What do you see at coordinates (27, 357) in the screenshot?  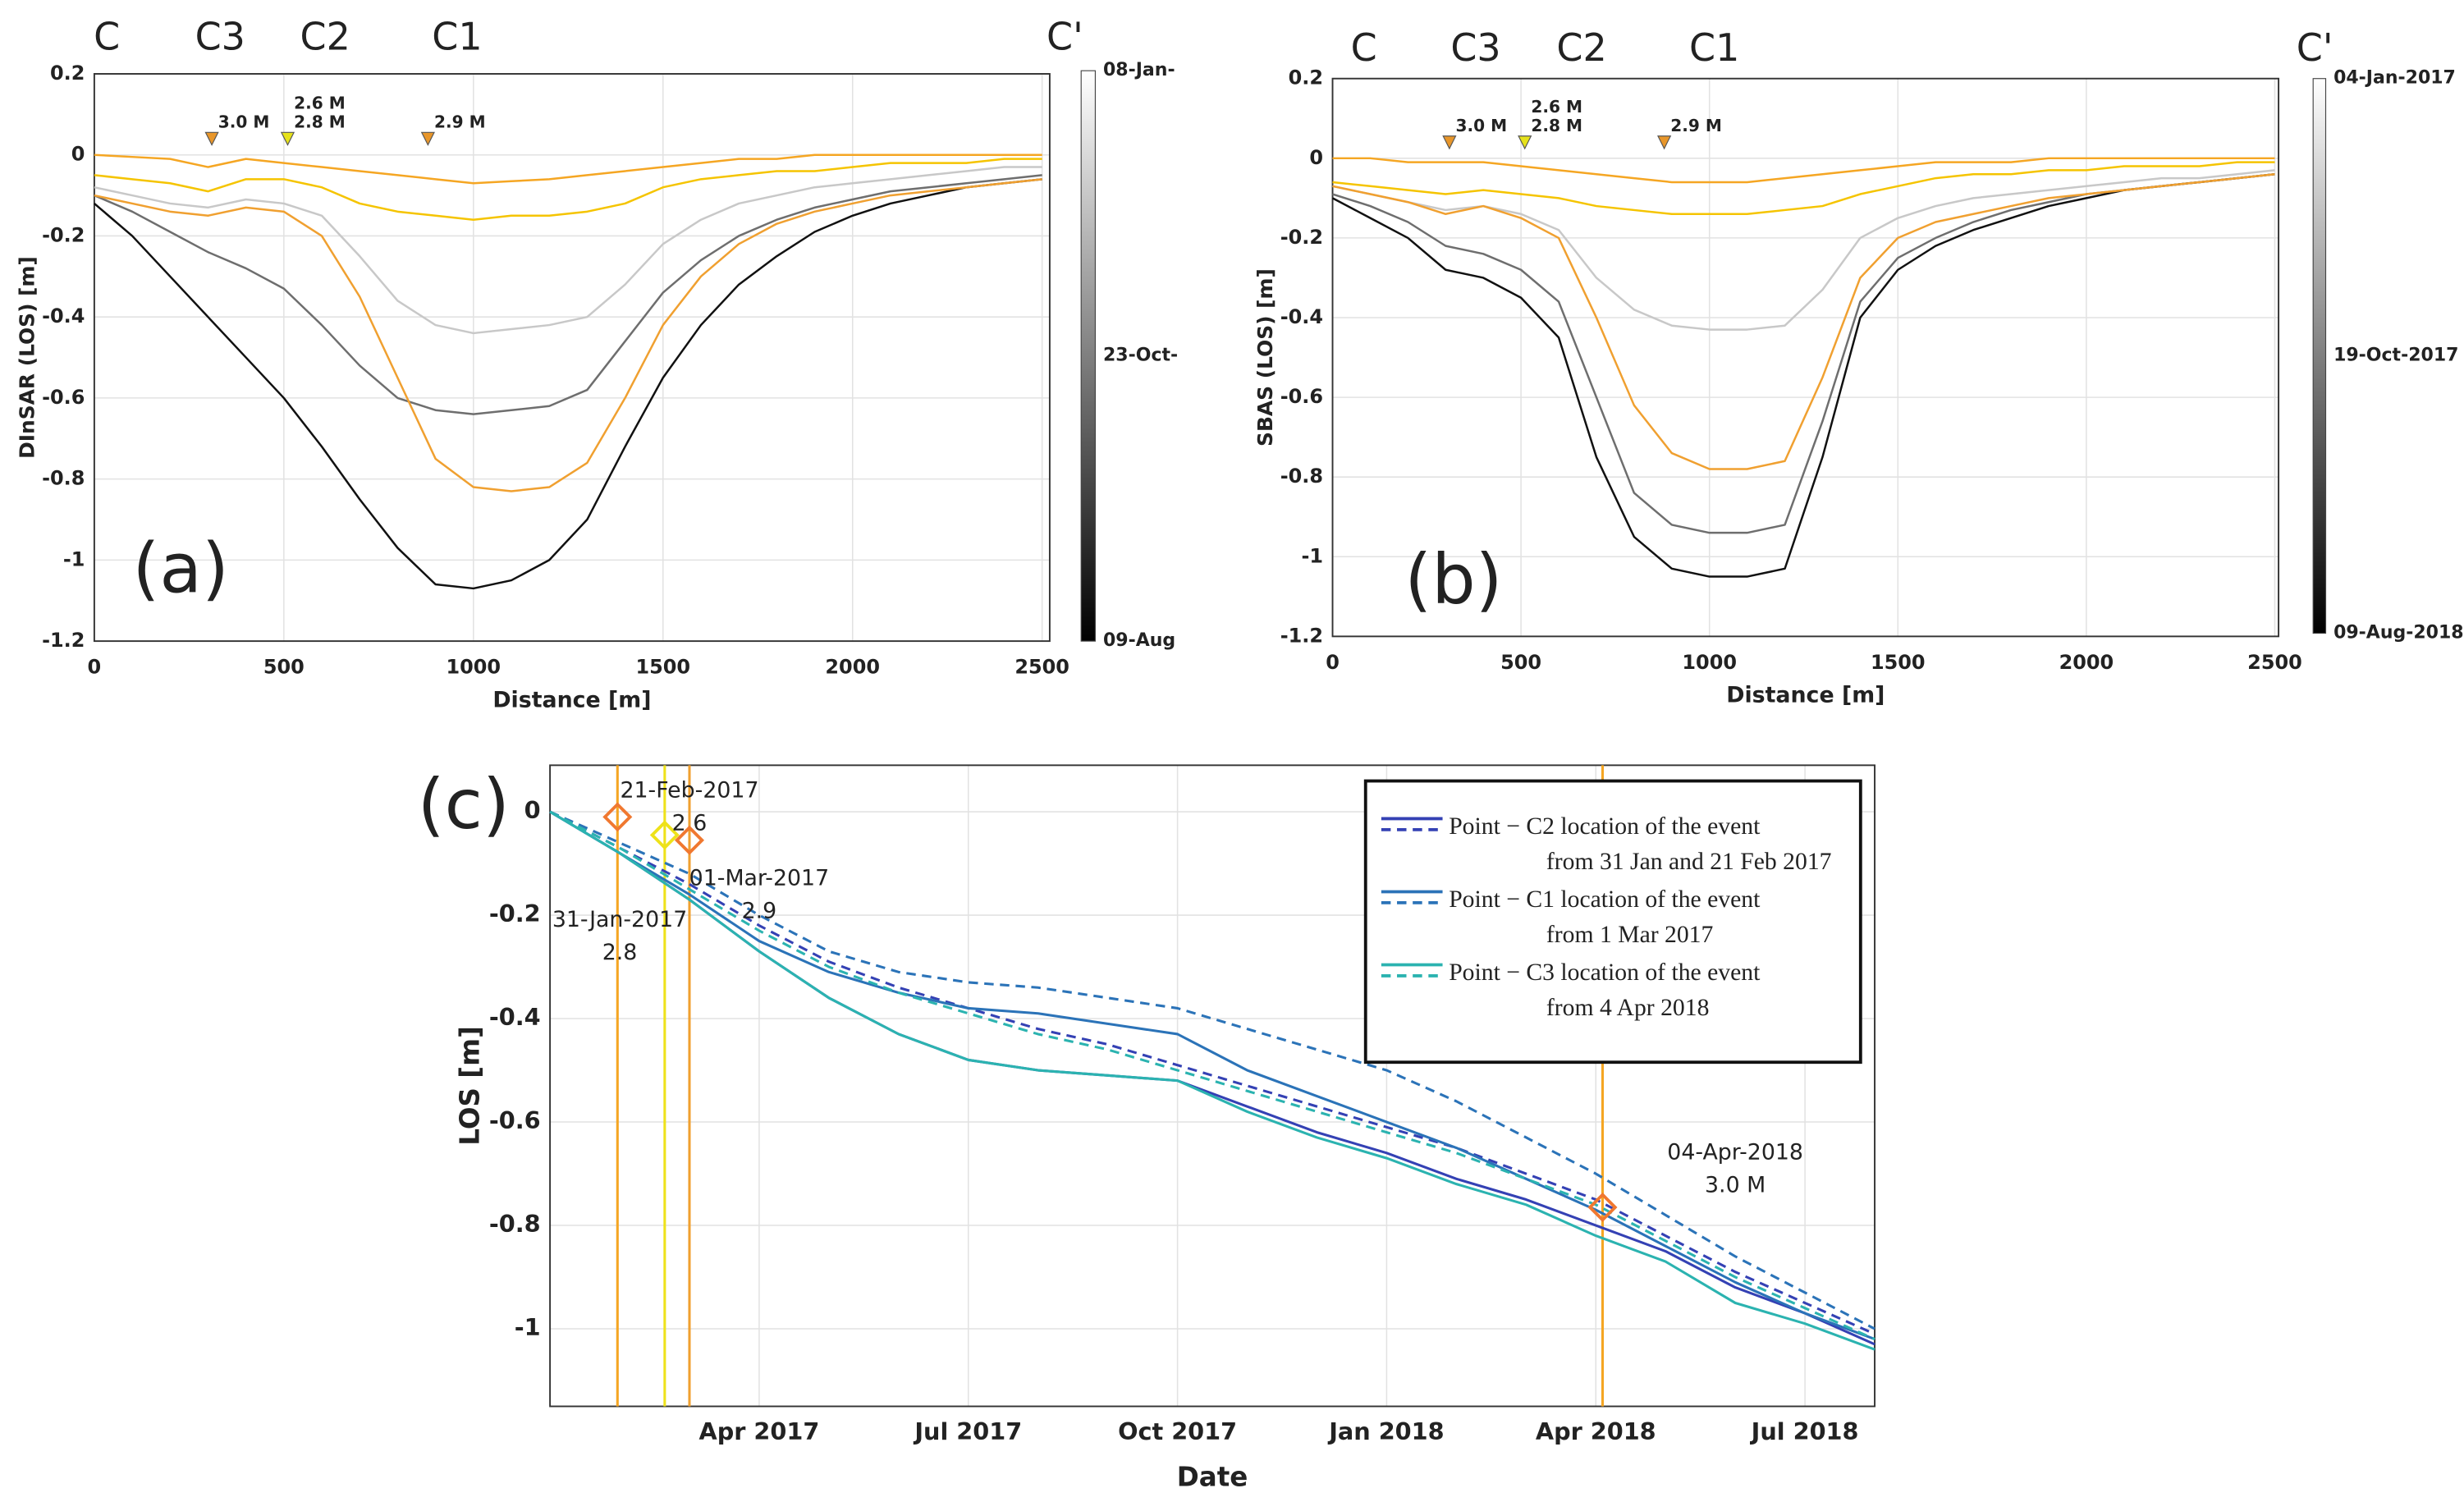 I see `y-axis-title: DInSAR (LOS) [m]` at bounding box center [27, 357].